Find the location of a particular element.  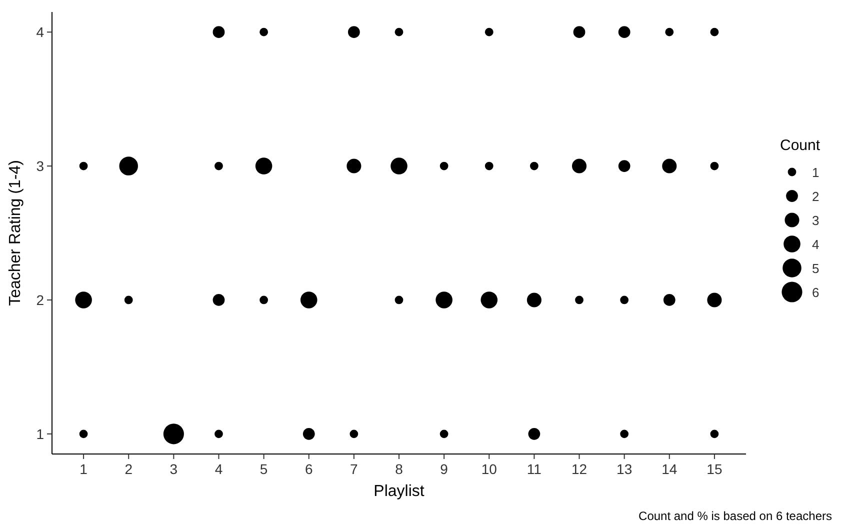

x-axis-title: Playlist is located at coordinates (399, 491).